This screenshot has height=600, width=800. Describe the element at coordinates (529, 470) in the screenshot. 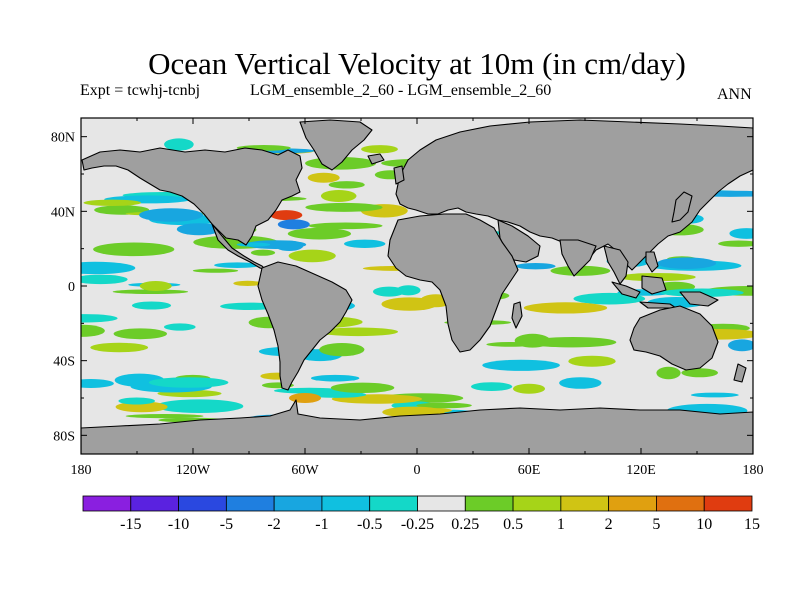

I see `x-tick-label: 60E` at that location.